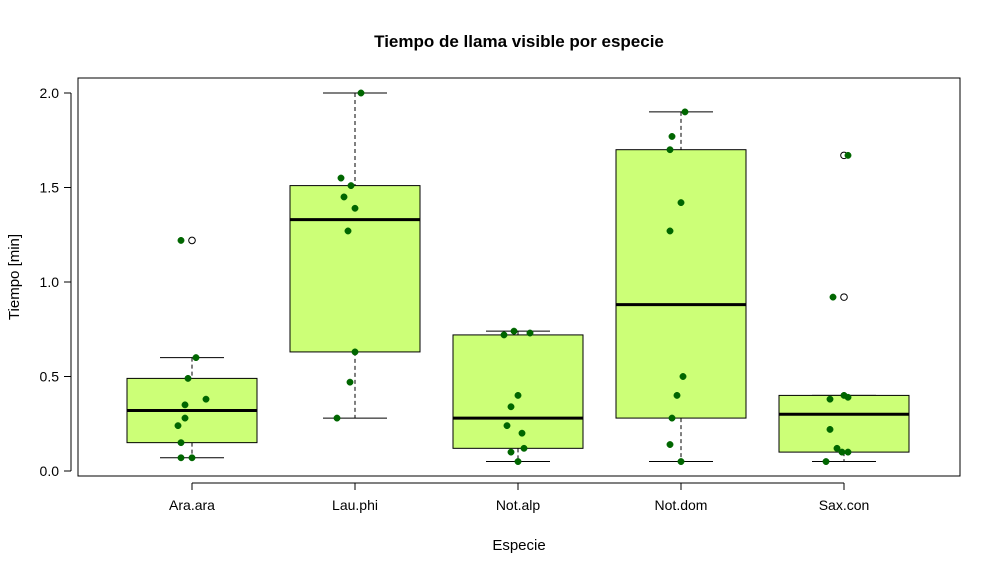 The height and width of the screenshot is (574, 1000). I want to click on x-tick-label: Not.dom, so click(681, 505).